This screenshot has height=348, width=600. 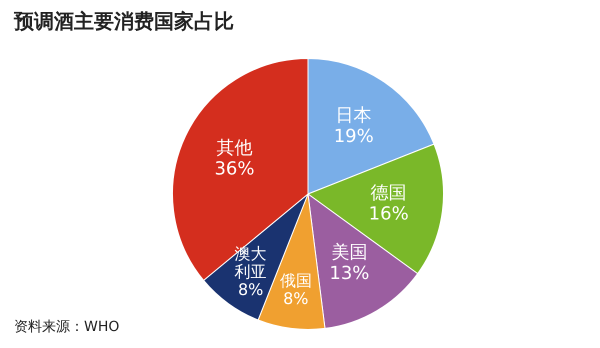 What do you see at coordinates (388, 193) in the screenshot?
I see `slice-label: 德国` at bounding box center [388, 193].